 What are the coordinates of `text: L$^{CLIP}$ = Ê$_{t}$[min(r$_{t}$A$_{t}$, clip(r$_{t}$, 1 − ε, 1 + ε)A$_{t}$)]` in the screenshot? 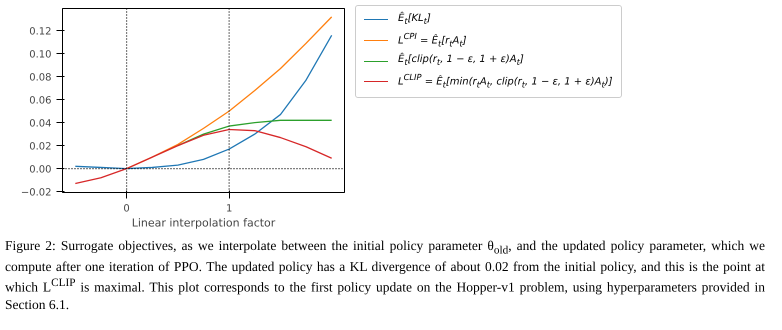 It's located at (505, 81).